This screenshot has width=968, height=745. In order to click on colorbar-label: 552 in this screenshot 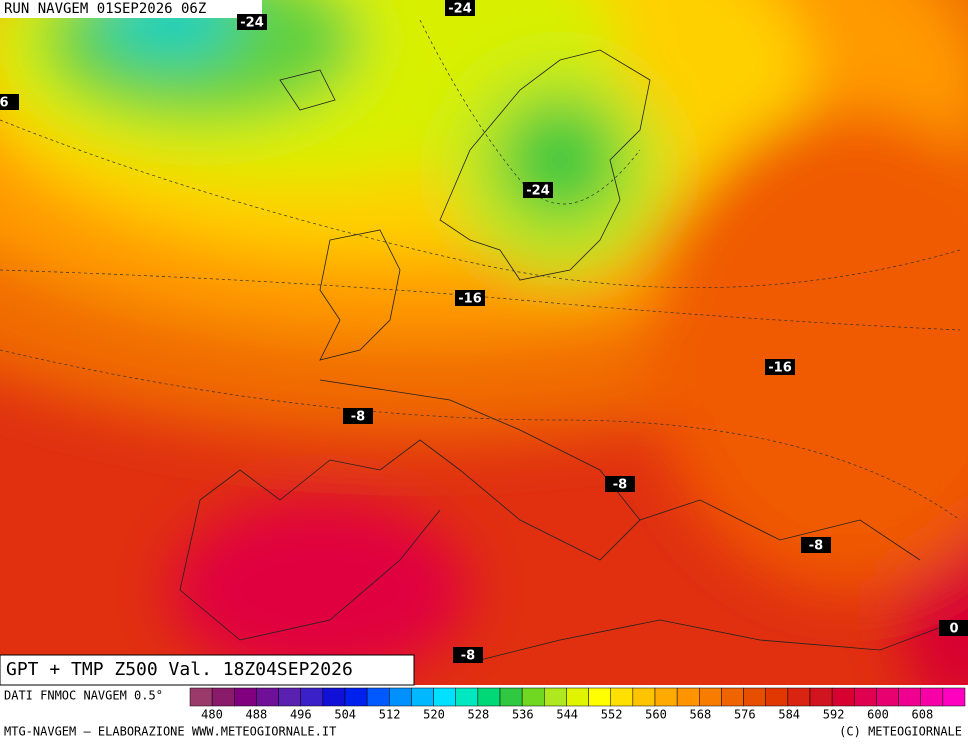, I will do `click(612, 715)`.